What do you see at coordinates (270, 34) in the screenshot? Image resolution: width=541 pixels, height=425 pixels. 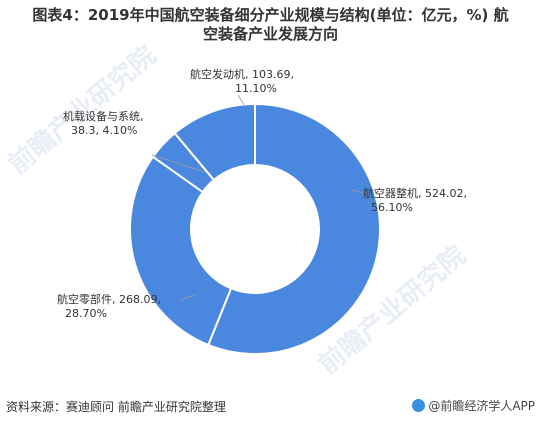 I see `chart-title-line-2: 空装备产业发展方向` at bounding box center [270, 34].